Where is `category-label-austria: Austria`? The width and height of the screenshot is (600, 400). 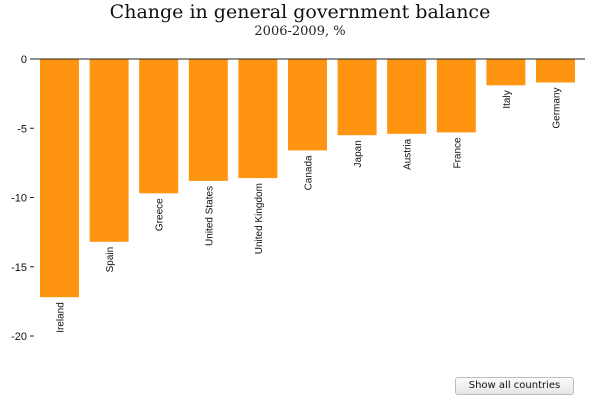 category-label-austria: Austria is located at coordinates (408, 154).